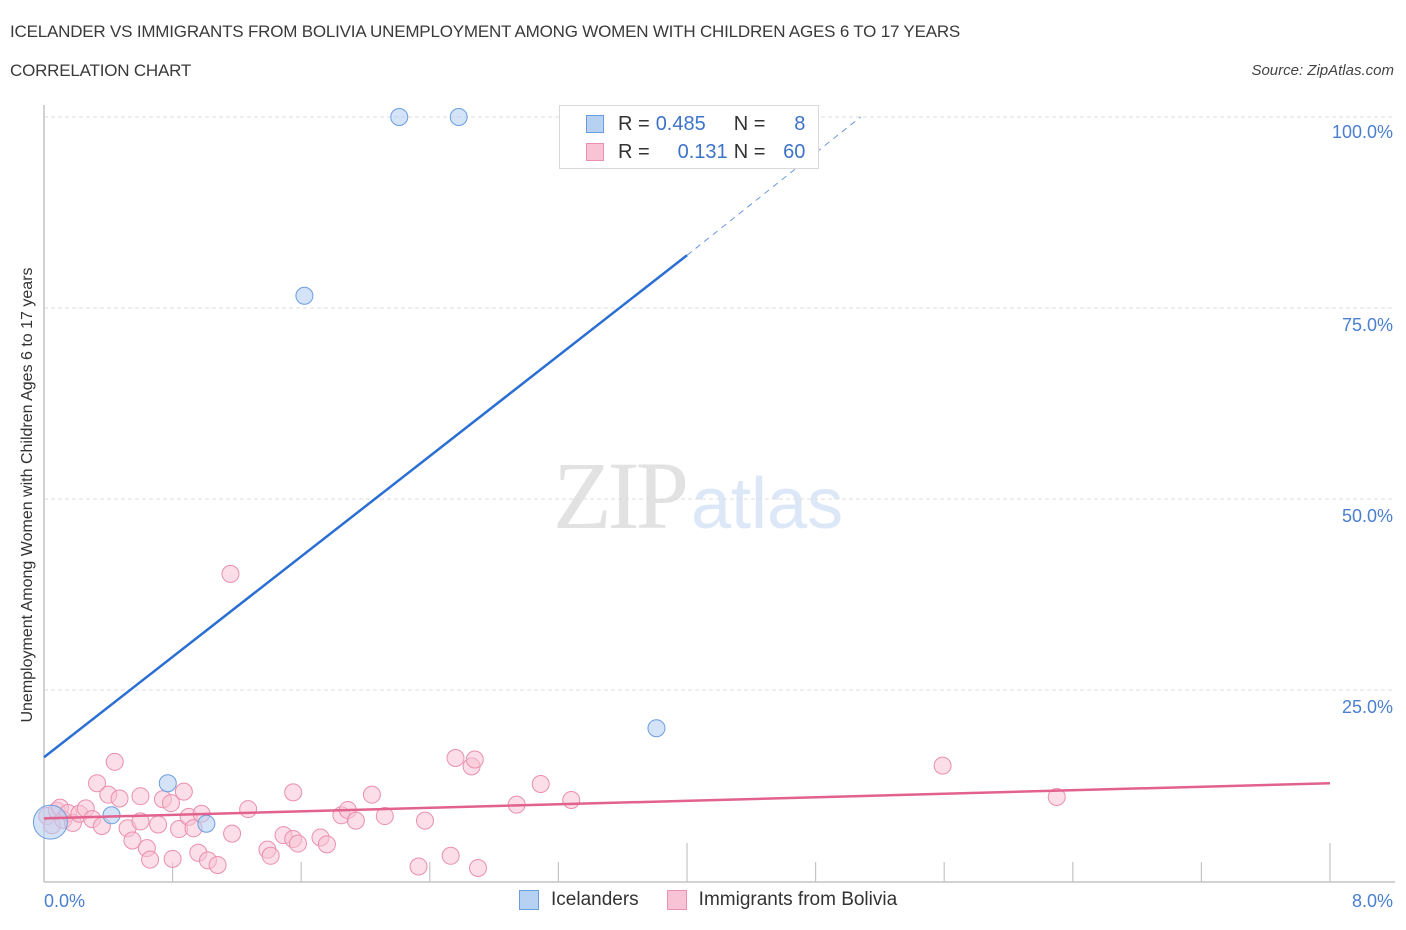 The height and width of the screenshot is (930, 1406). I want to click on r-value: 0.131, so click(702, 151).